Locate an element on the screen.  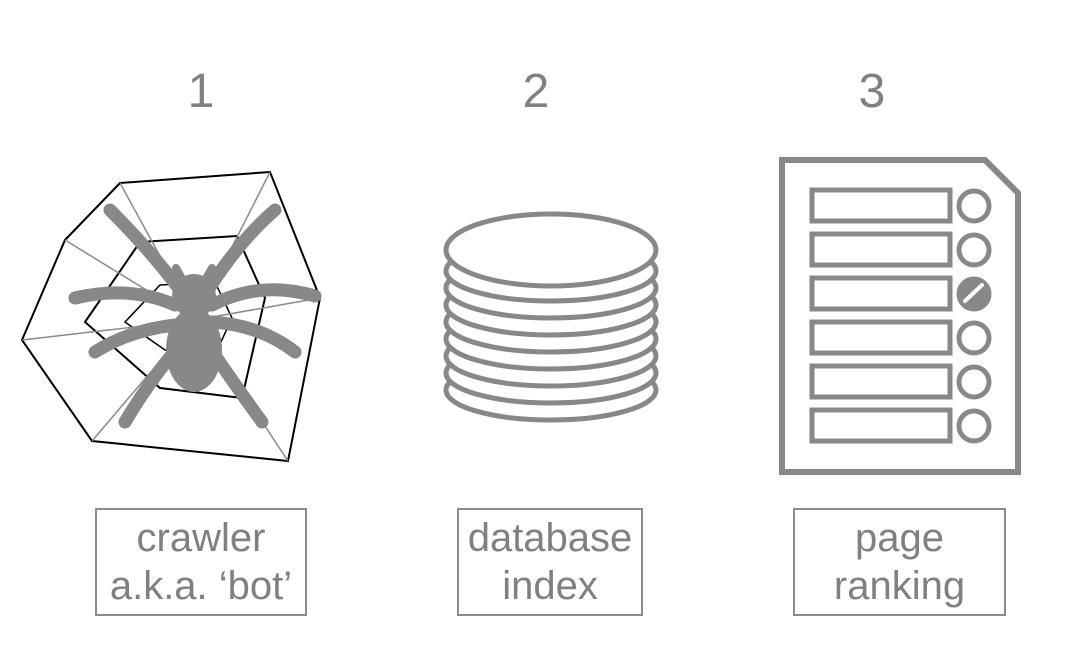
ranked-list-document-icon is located at coordinates (900, 316).